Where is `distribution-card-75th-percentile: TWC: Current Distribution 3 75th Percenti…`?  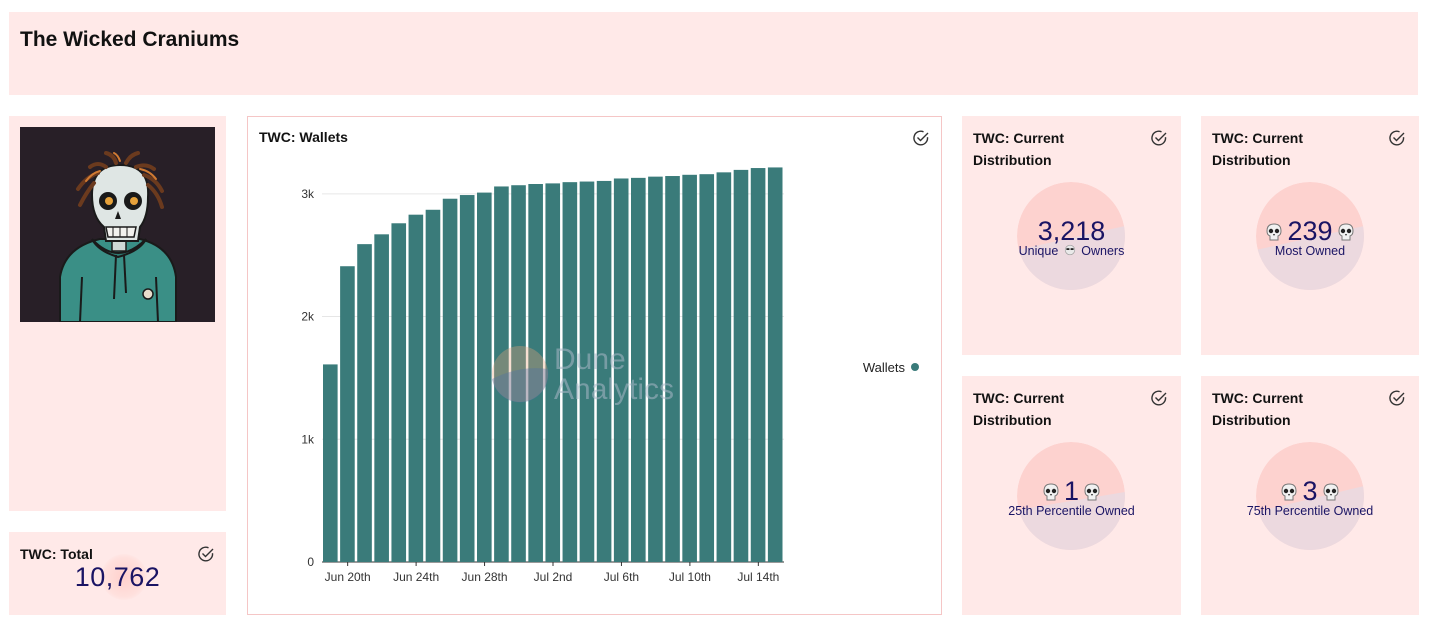 distribution-card-75th-percentile: TWC: Current Distribution 3 75th Percenti… is located at coordinates (1310, 495).